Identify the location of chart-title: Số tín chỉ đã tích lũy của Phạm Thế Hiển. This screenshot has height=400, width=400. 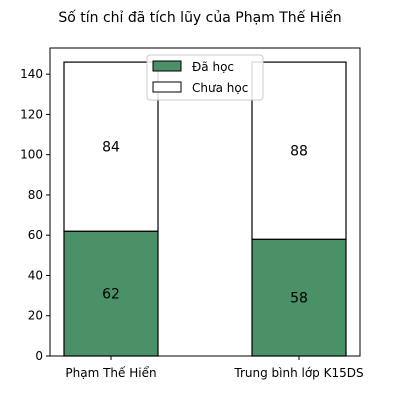
(199, 17).